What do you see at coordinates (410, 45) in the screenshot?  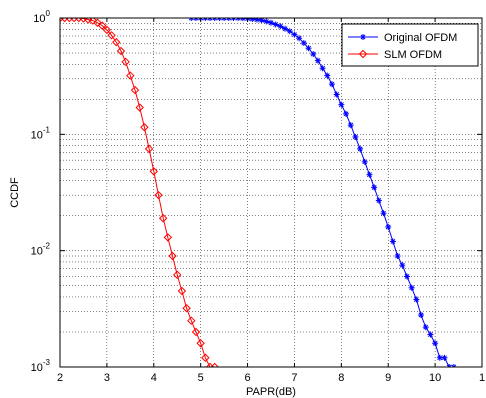 I see `chart-legend: Original OFDM SLM OFDM` at bounding box center [410, 45].